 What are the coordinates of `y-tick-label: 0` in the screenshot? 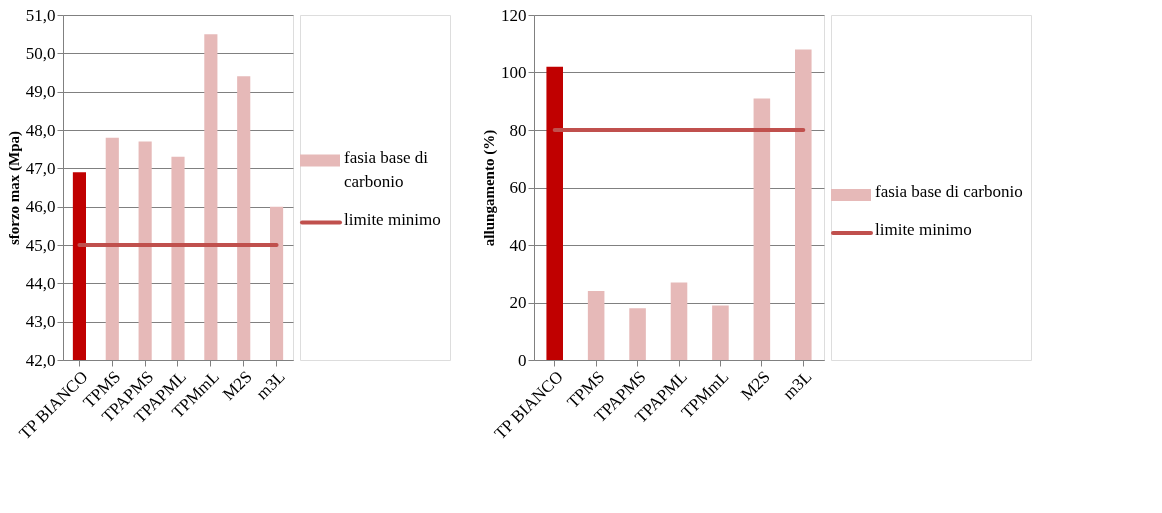 It's located at (522, 360).